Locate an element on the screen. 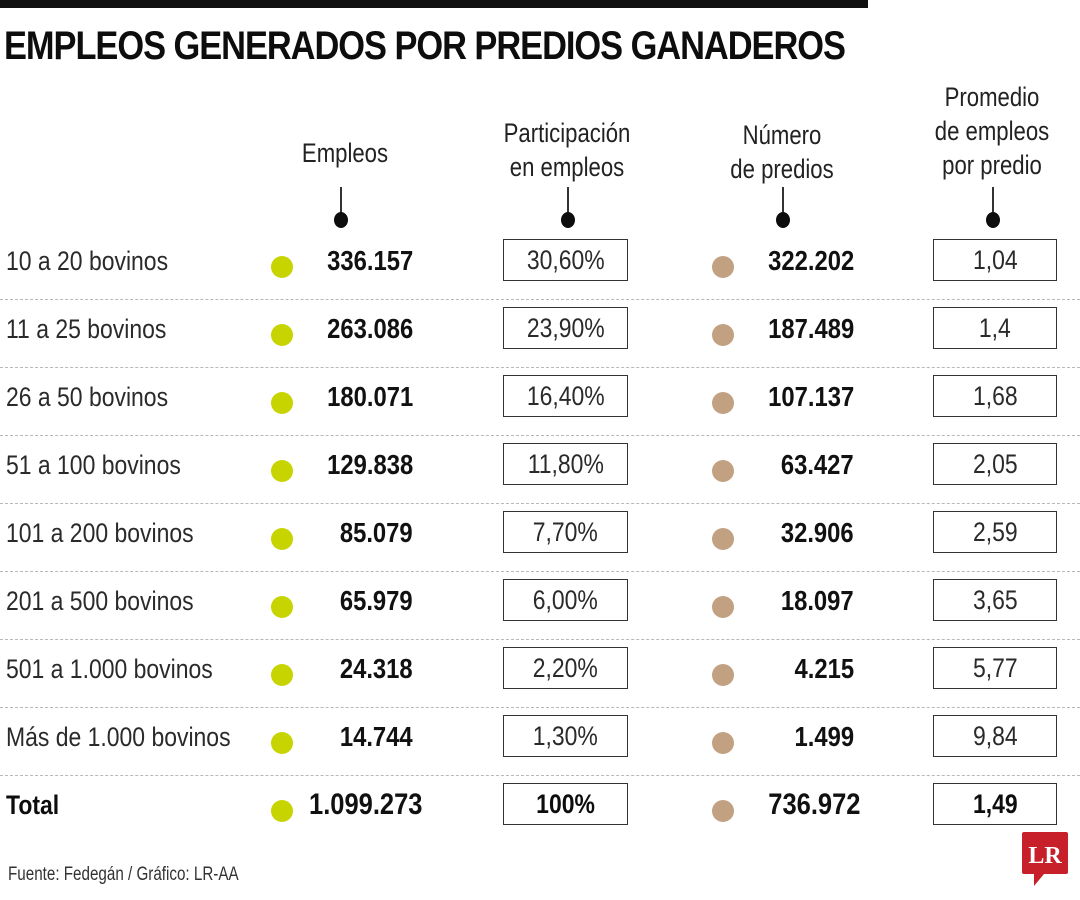  predios-pointer-dot is located at coordinates (783, 220).